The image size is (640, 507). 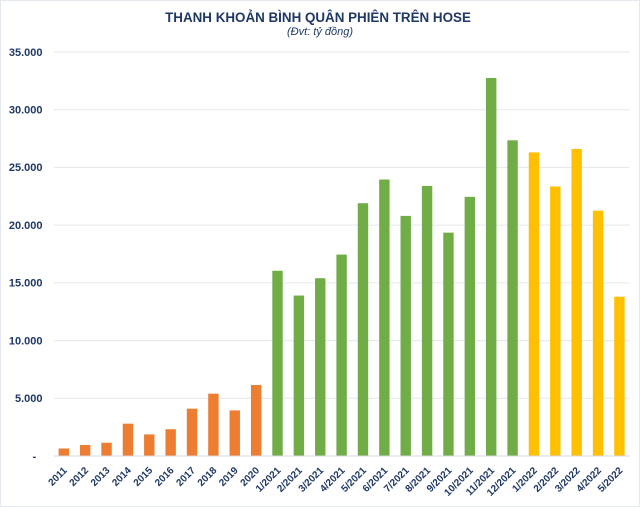 I want to click on svg-text: 20.000, so click(x=26, y=226).